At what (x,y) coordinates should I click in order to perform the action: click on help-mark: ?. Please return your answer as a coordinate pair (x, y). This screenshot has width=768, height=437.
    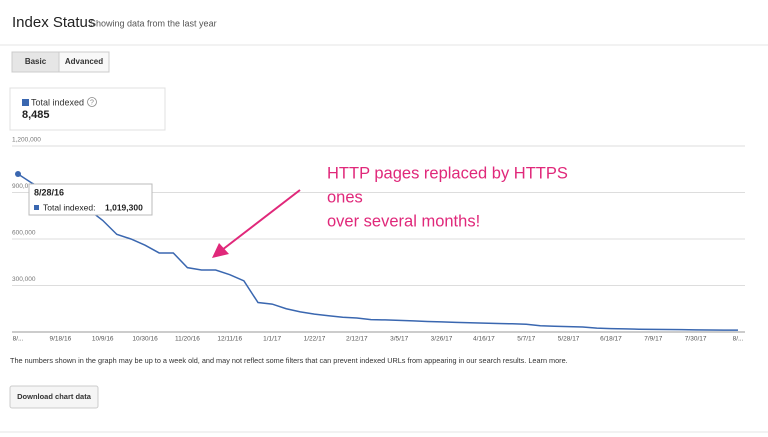
    Looking at the image, I should click on (92, 102).